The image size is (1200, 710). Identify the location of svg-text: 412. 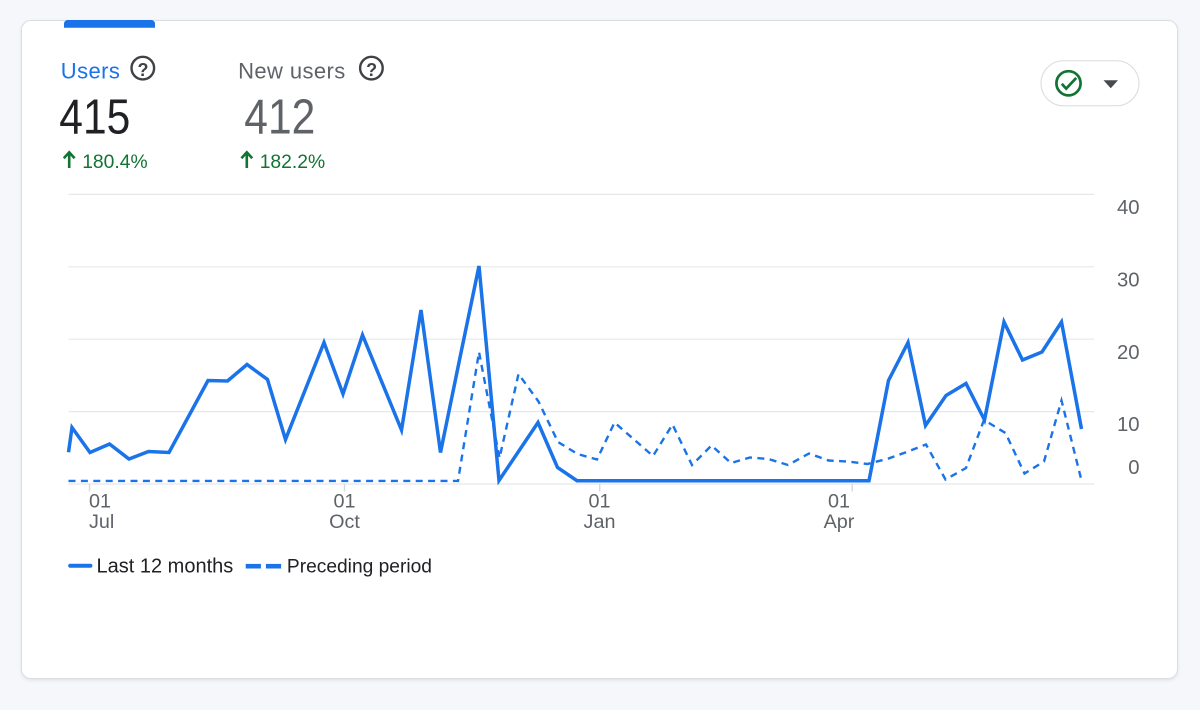
(279, 116).